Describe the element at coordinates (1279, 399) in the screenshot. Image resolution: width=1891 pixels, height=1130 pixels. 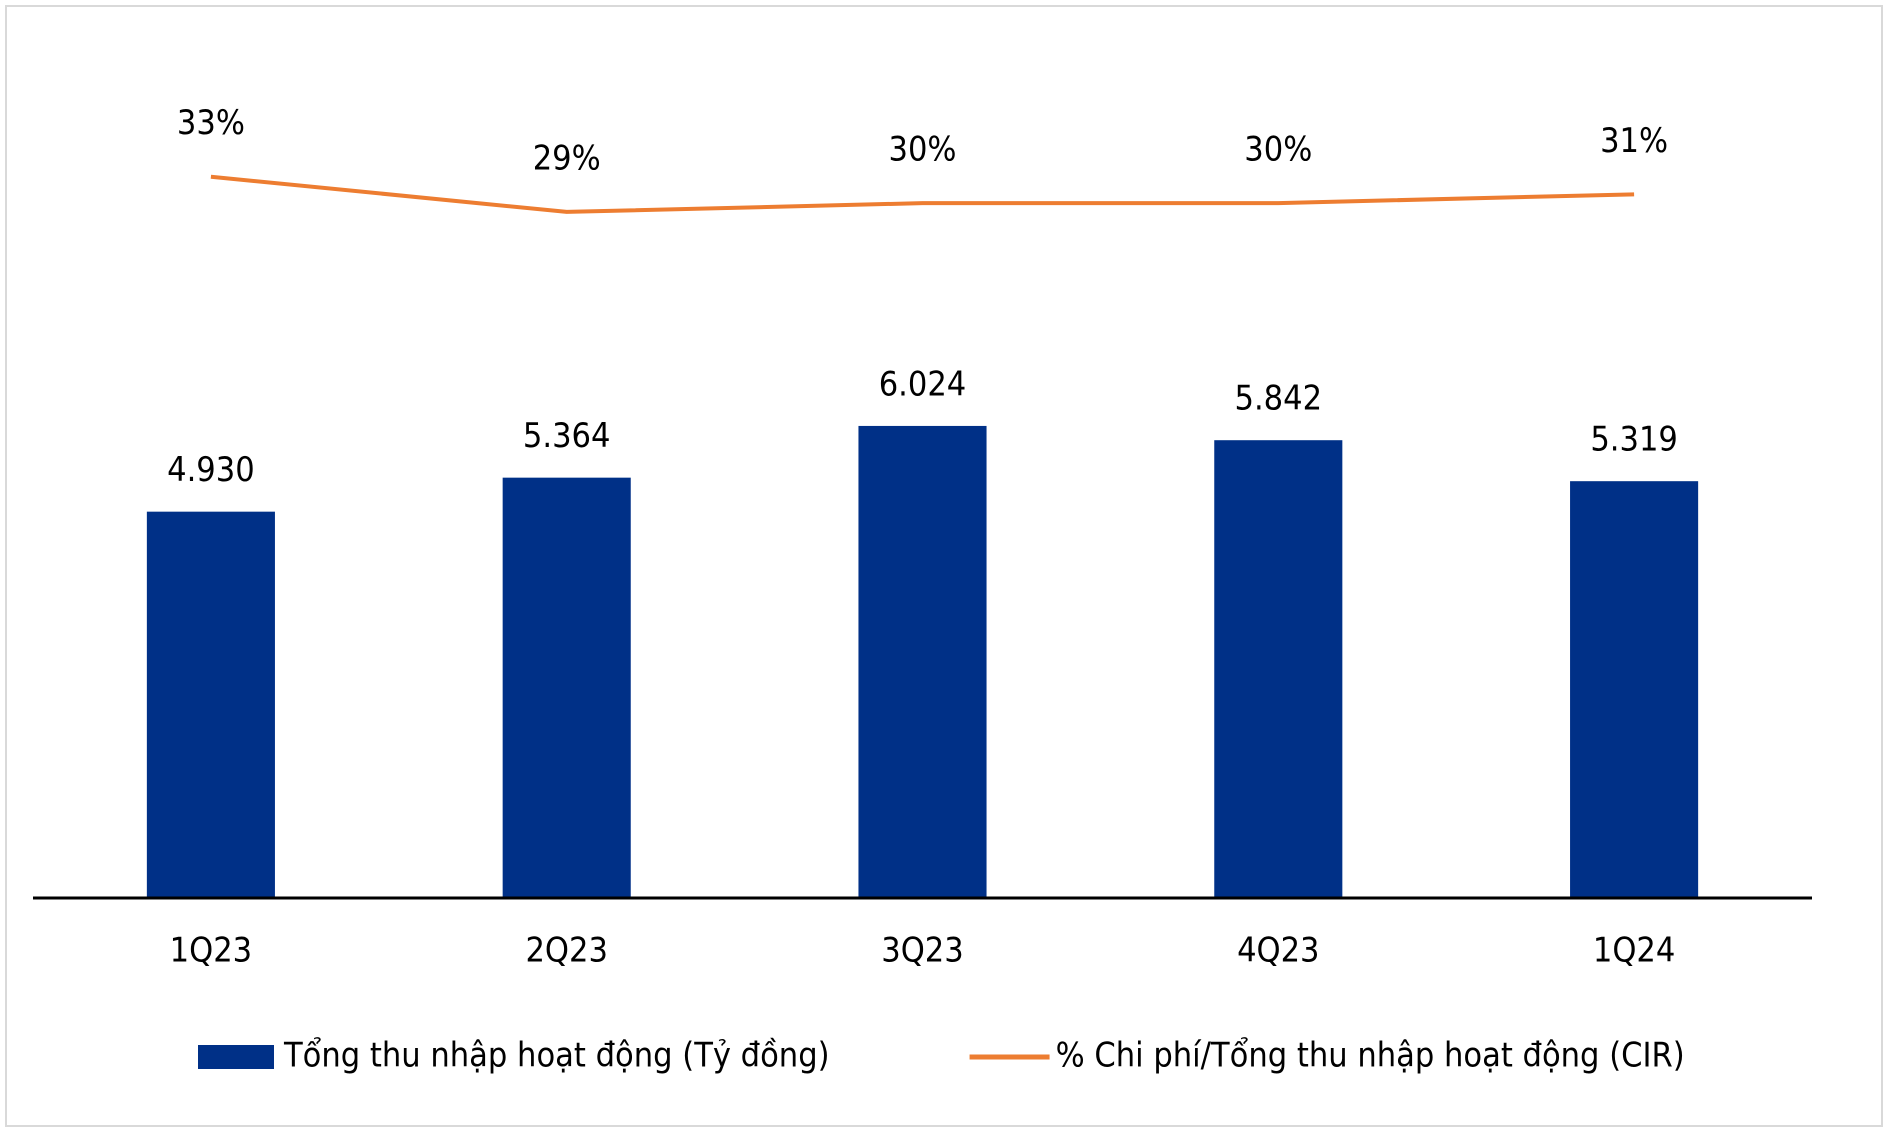
I see `data-label: 5.842` at that location.